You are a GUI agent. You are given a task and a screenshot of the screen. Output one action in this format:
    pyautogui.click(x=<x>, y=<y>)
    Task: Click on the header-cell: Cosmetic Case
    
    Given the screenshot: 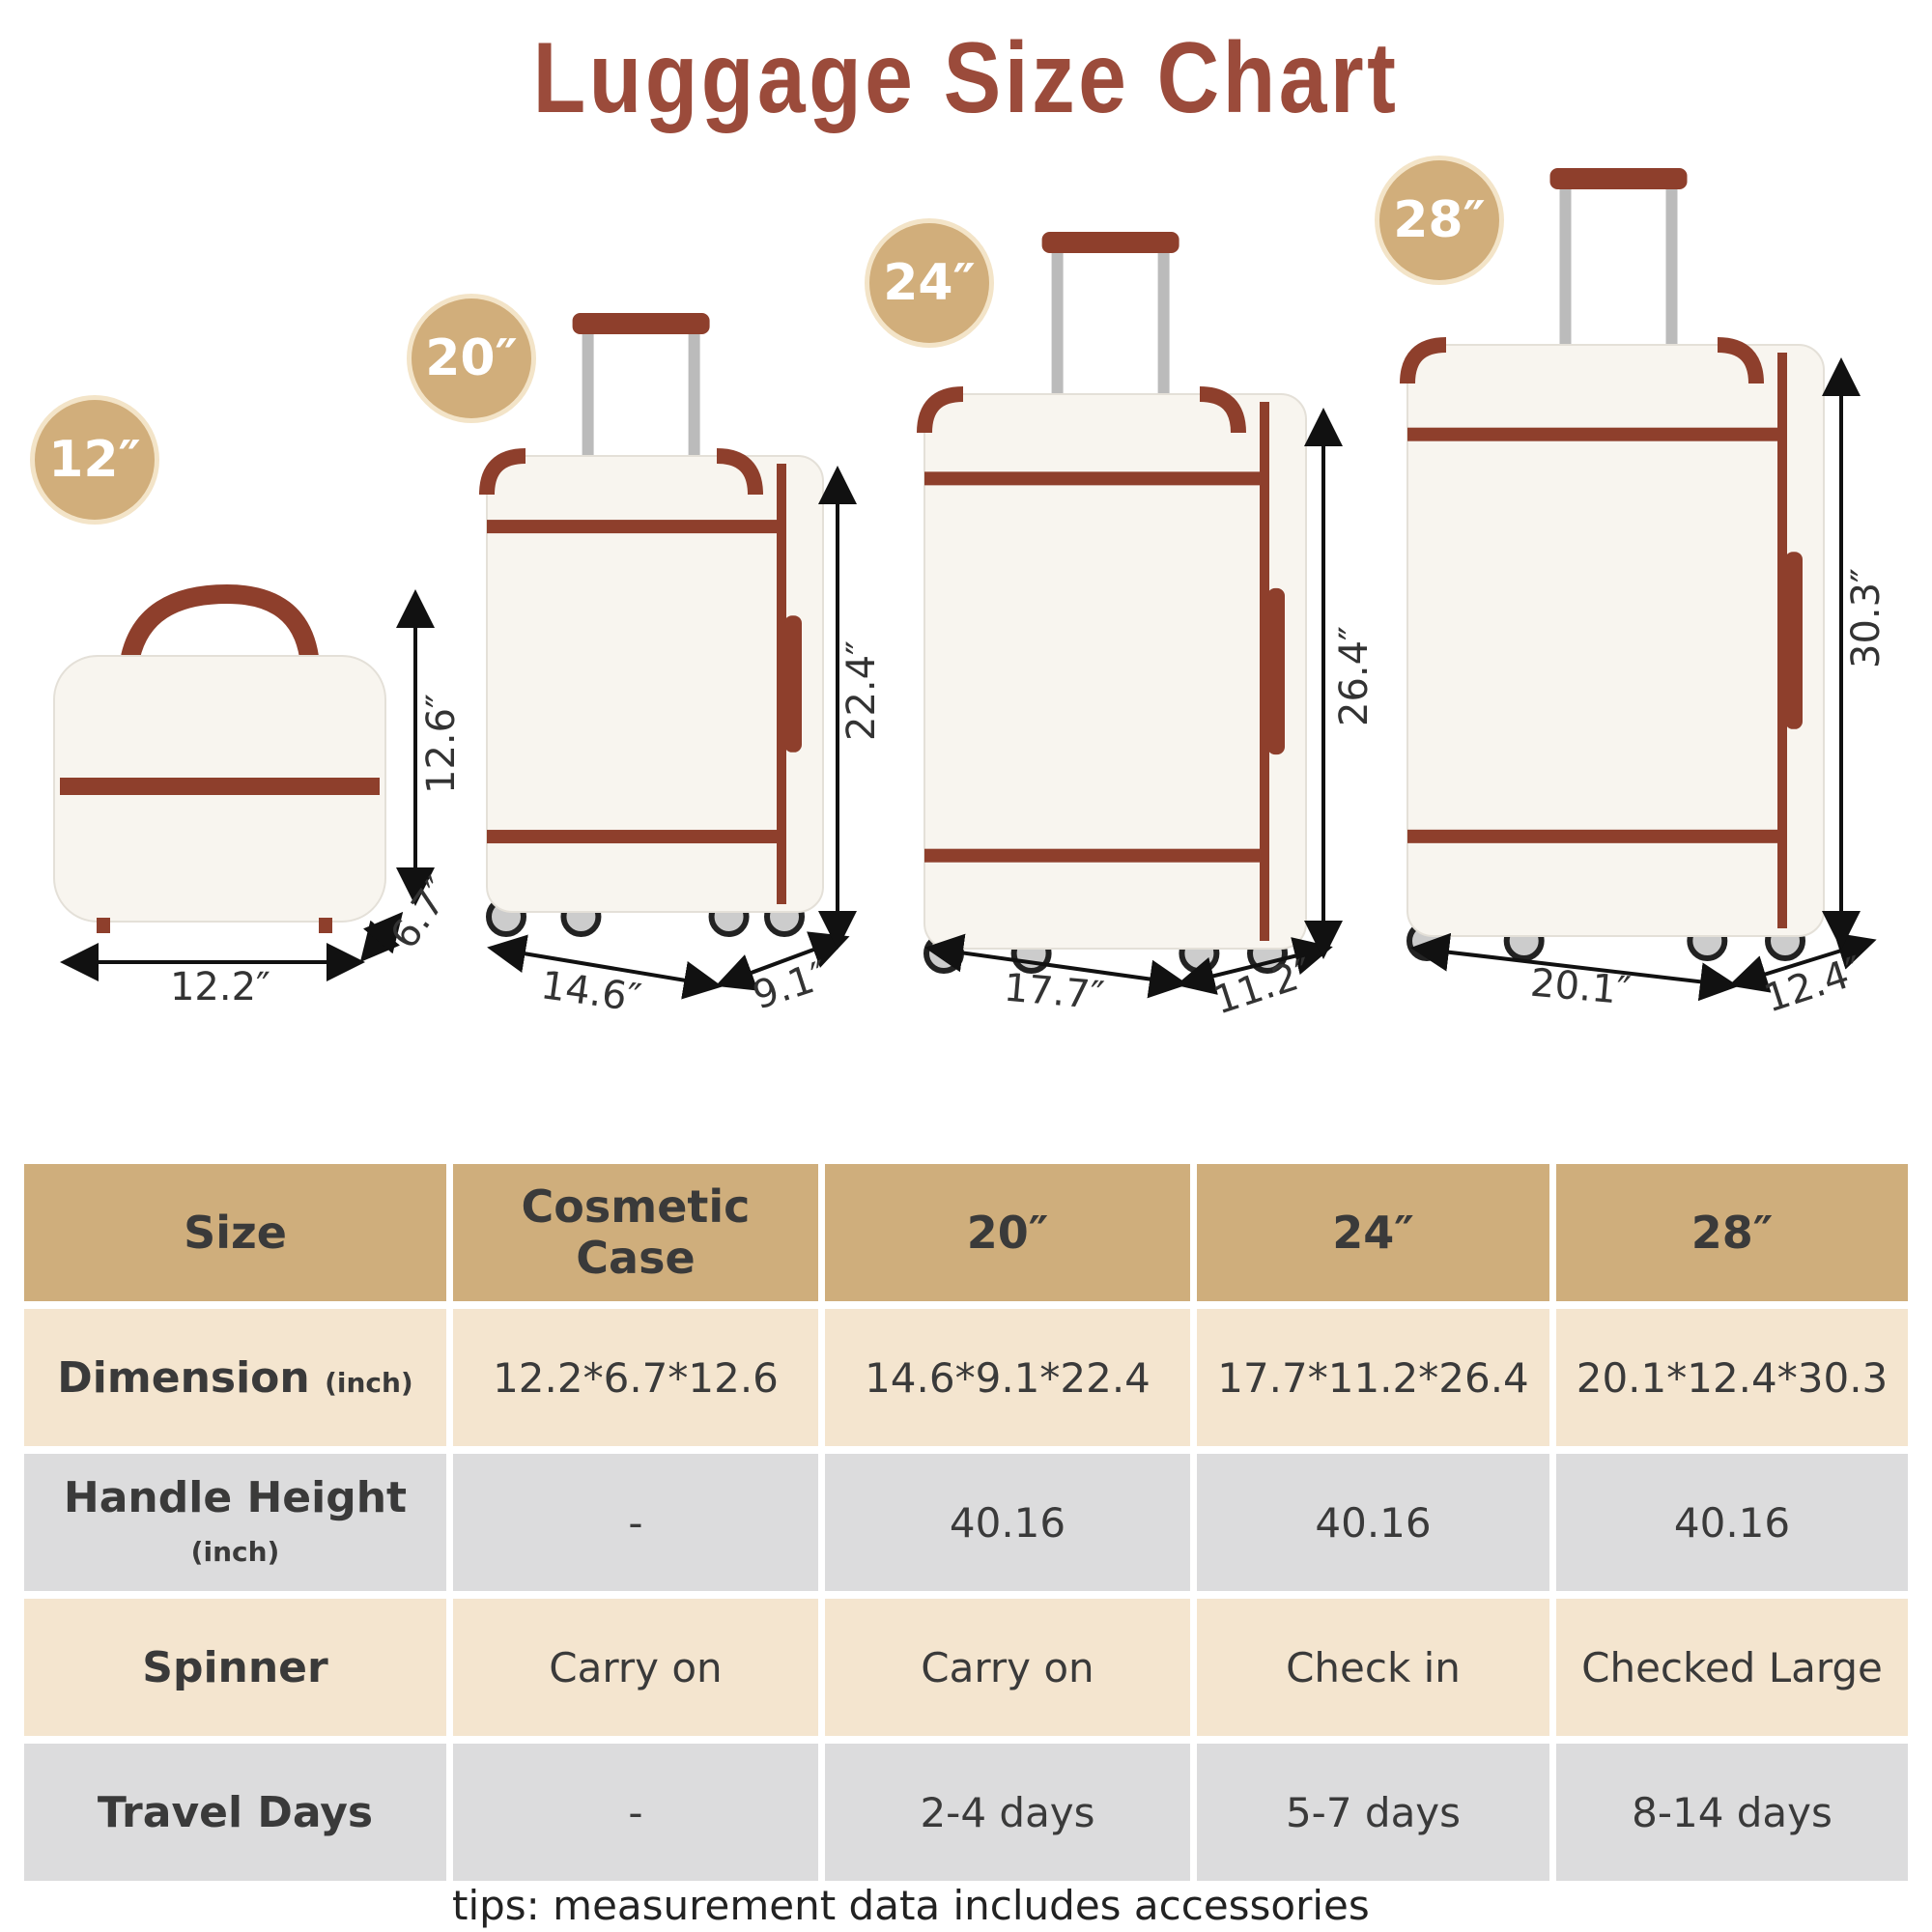 What is the action you would take?
    pyautogui.click(x=635, y=1232)
    